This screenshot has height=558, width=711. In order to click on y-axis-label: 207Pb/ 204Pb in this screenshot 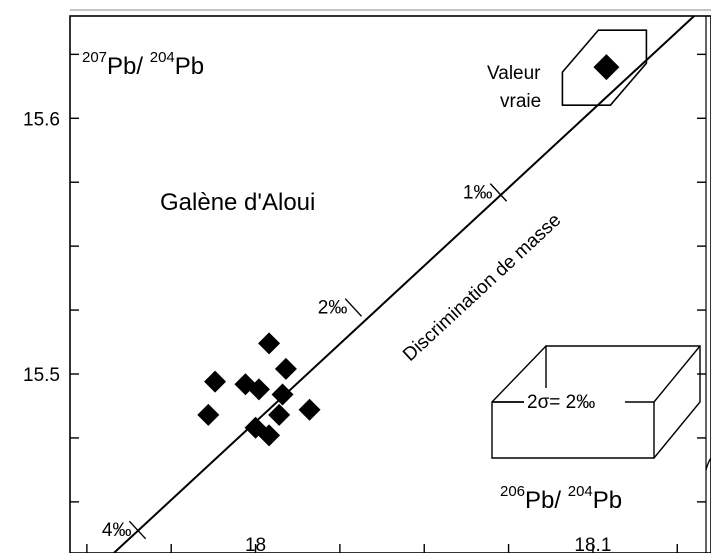, I will do `click(143, 64)`.